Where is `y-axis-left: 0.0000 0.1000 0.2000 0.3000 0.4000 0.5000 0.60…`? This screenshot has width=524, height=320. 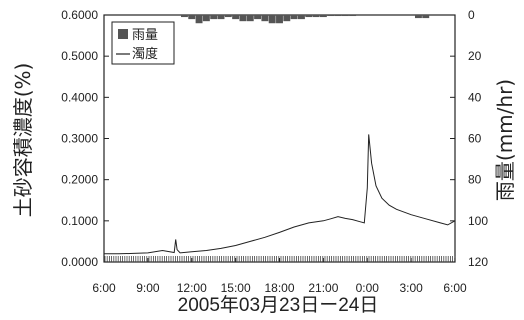 y-axis-left: 0.0000 0.1000 0.2000 0.3000 0.4000 0.5000 0.60… is located at coordinates (85, 138).